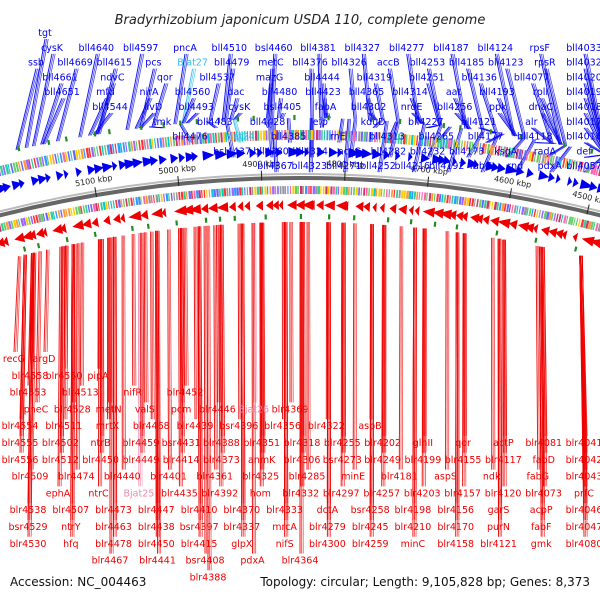 Image resolution: width=600 pixels, height=600 pixels. Describe the element at coordinates (463, 460) in the screenshot. I see `gene-label-blr4155: blr4155` at that location.